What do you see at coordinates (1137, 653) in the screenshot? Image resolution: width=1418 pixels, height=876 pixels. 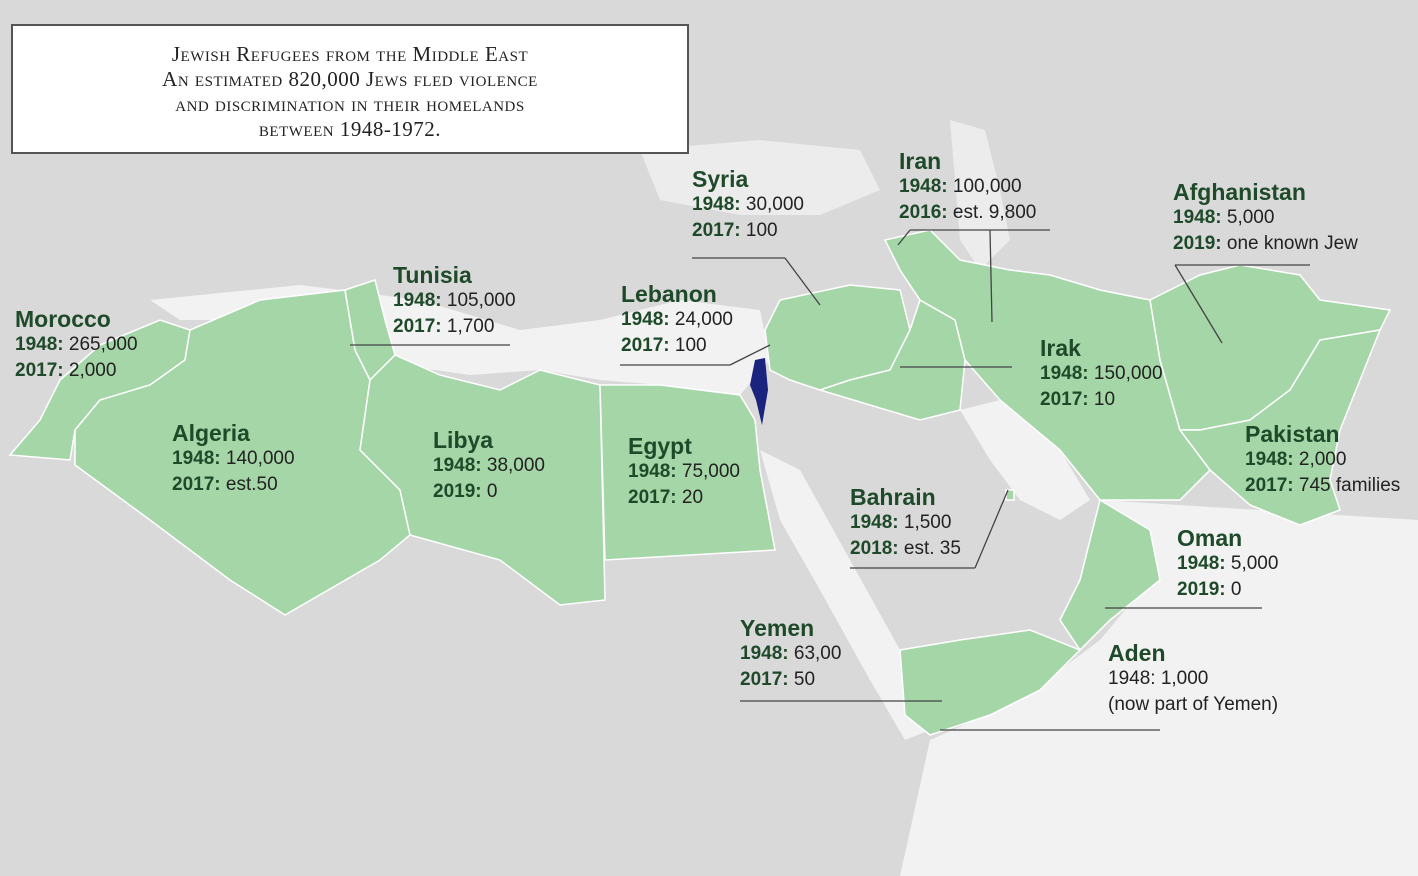 I see `country-name: Aden` at bounding box center [1137, 653].